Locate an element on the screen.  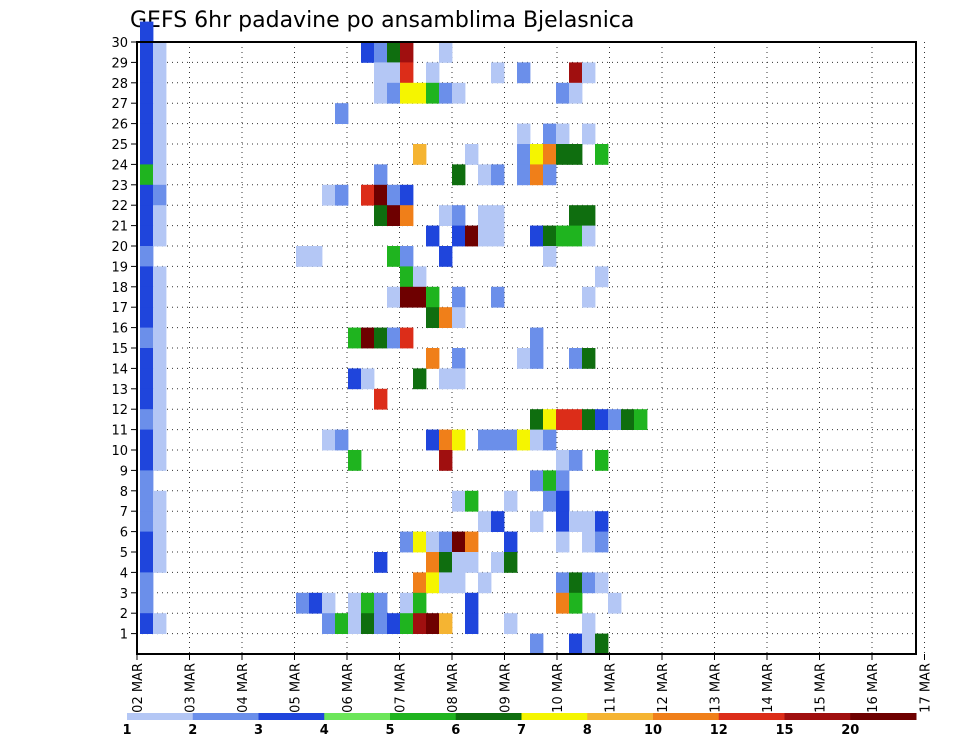
y-tick-label: 15 is located at coordinates (119, 349).